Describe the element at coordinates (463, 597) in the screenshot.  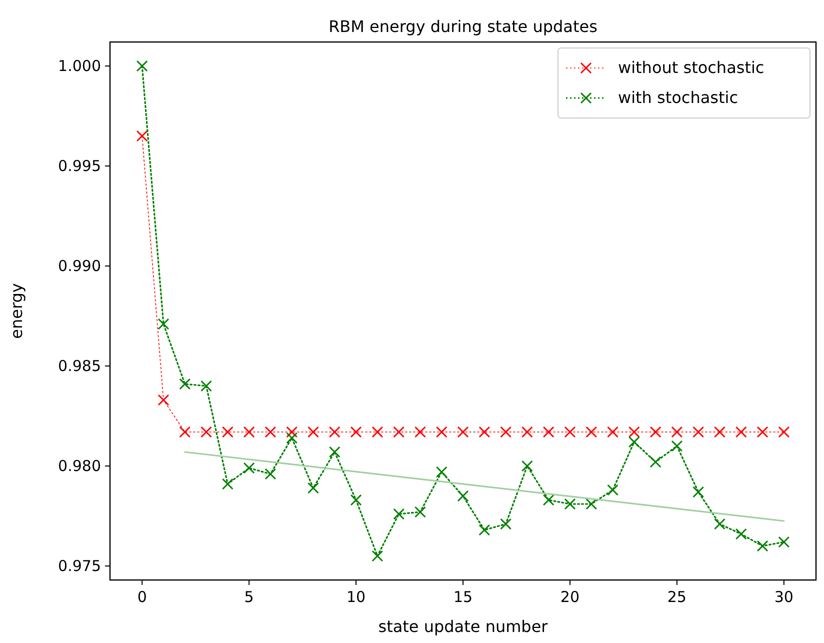
I see `x-tick-label: 15` at that location.